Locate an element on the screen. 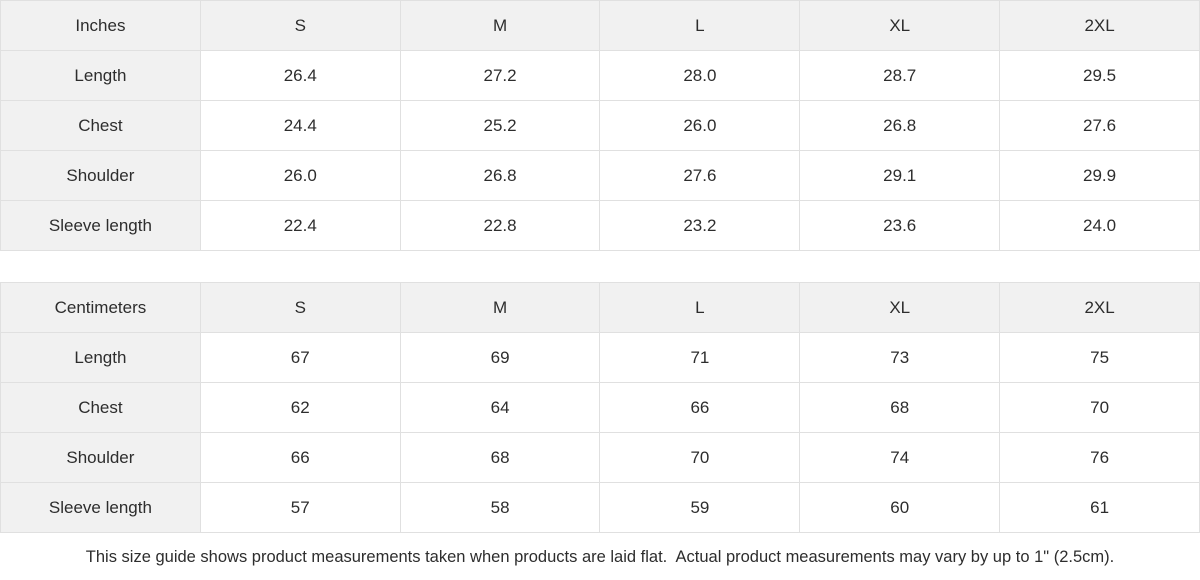 The image size is (1200, 580). table-header-row: Inches S M L XL 2XL is located at coordinates (600, 25).